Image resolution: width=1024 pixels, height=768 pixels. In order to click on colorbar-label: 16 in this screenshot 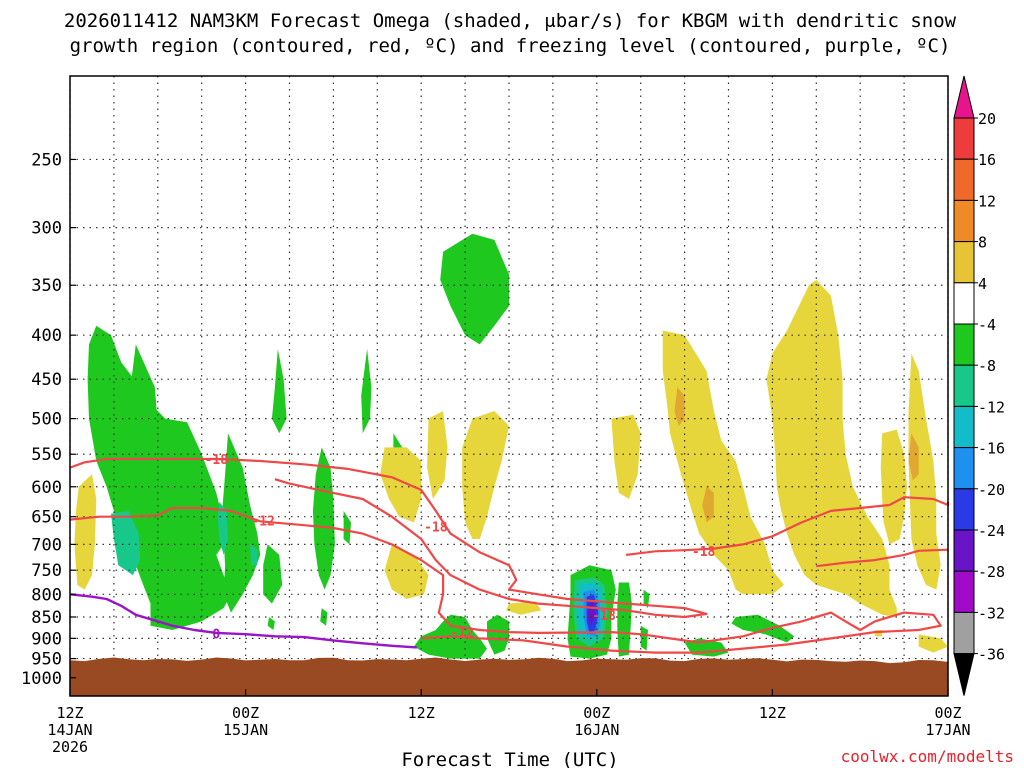, I will do `click(987, 160)`.